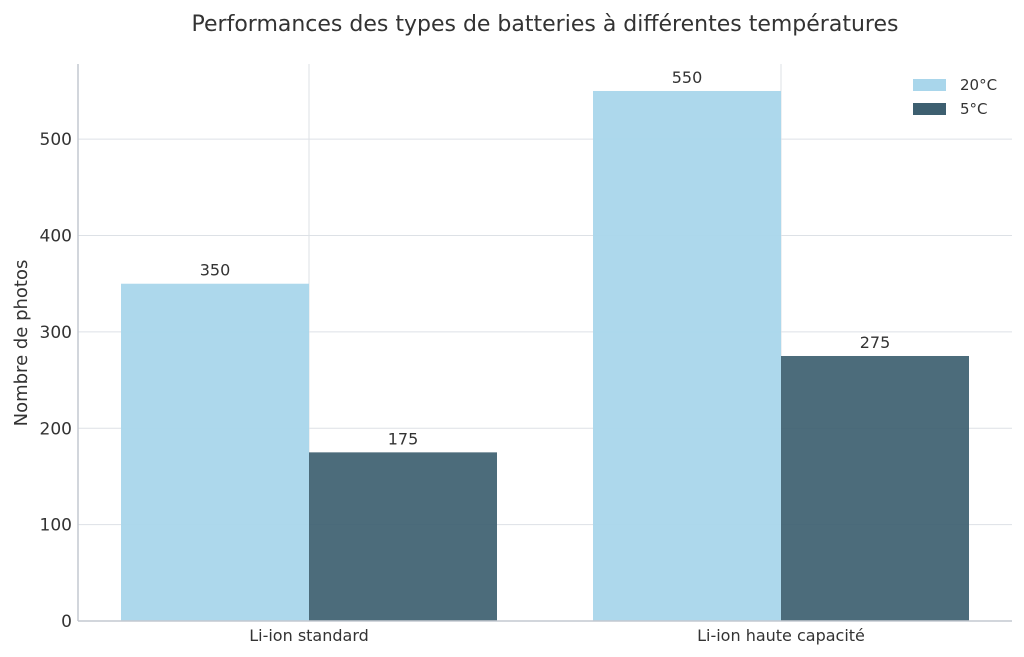 The image size is (1024, 657). I want to click on y-tick-label: 400, so click(56, 237).